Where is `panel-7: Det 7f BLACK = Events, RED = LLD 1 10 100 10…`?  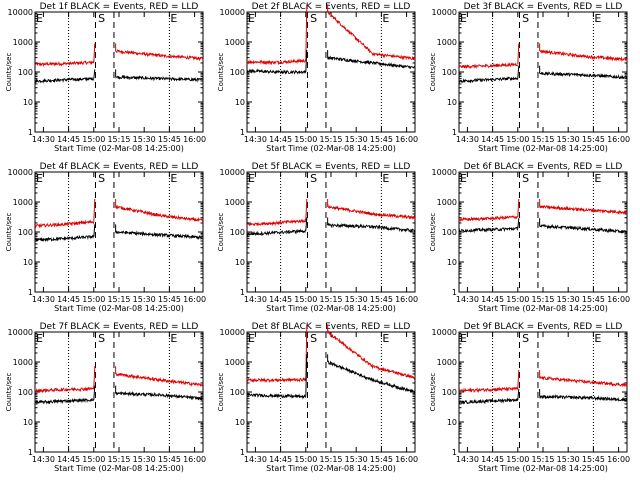
panel-7: Det 7f BLACK = Events, RED = LLD 1 10 100 10… is located at coordinates (105, 397).